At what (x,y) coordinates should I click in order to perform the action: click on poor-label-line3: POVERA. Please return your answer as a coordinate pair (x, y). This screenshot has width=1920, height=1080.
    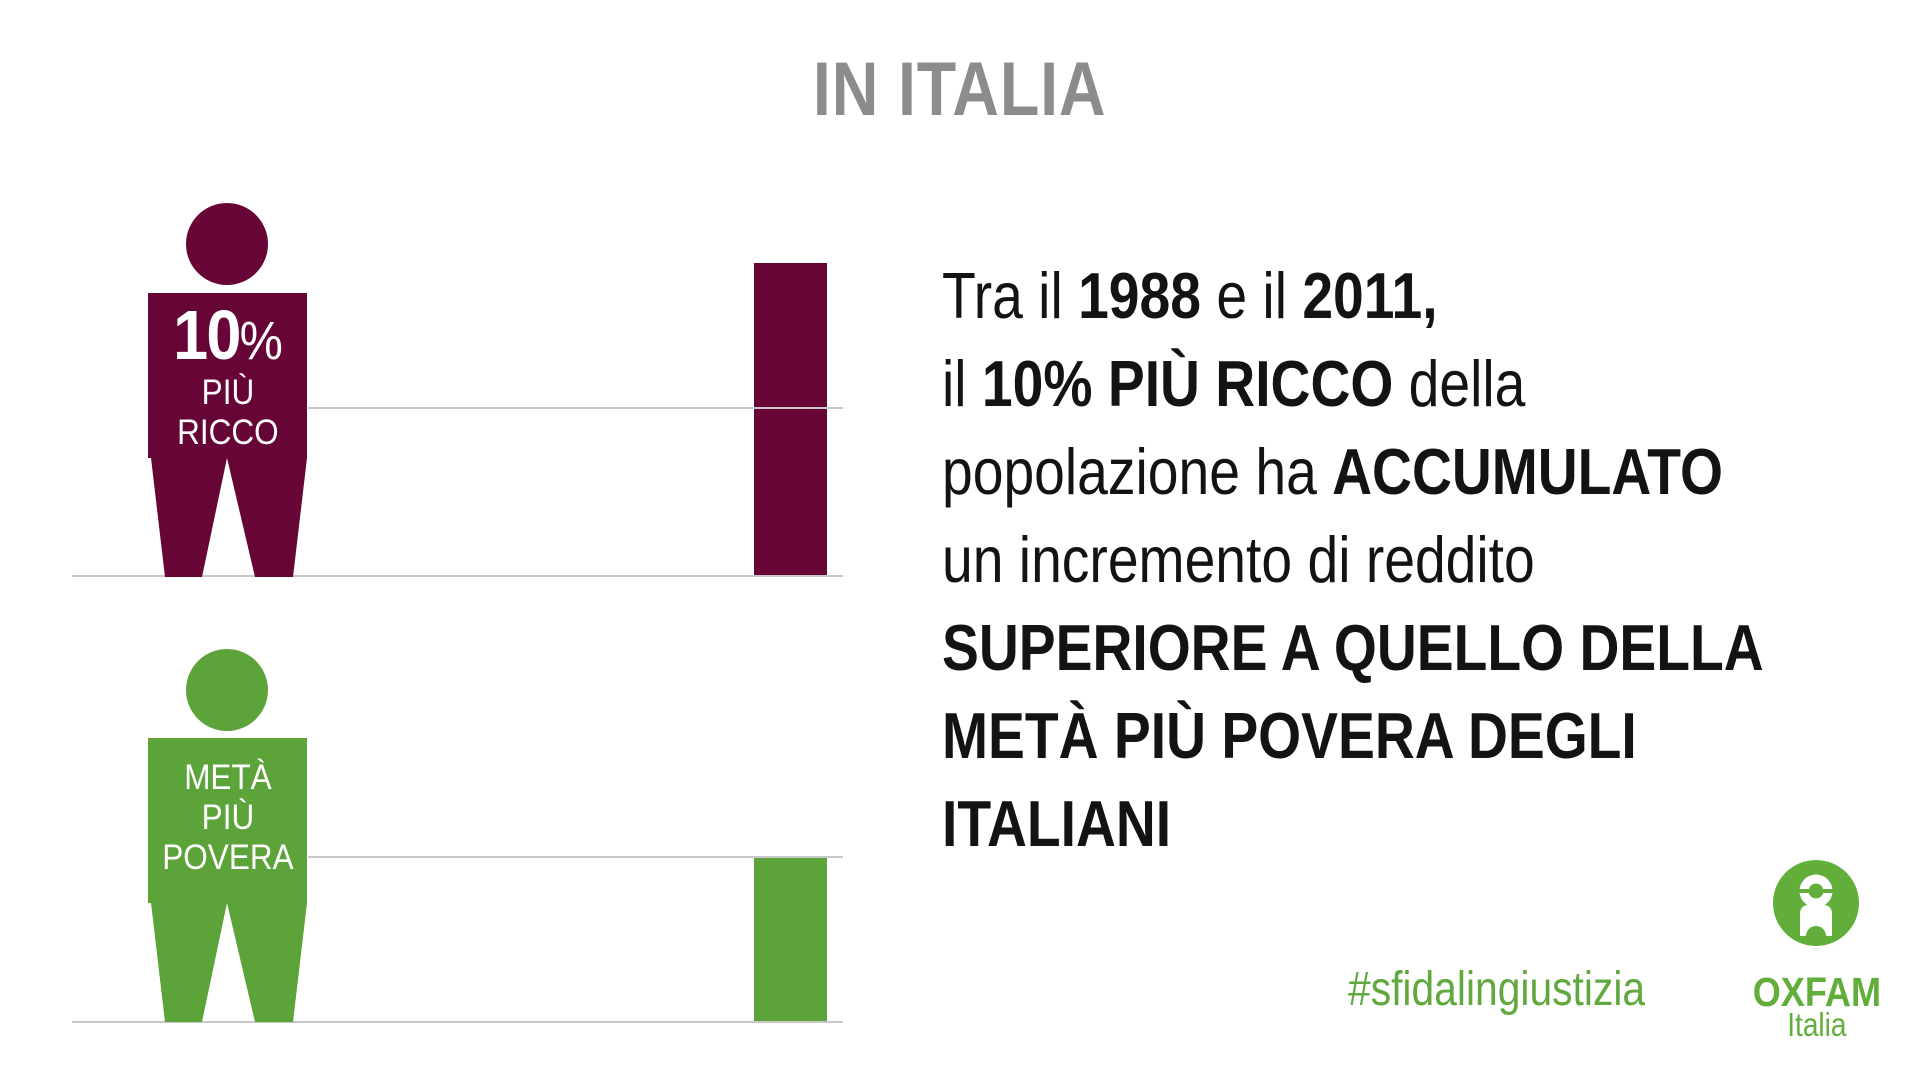
    Looking at the image, I should click on (227, 857).